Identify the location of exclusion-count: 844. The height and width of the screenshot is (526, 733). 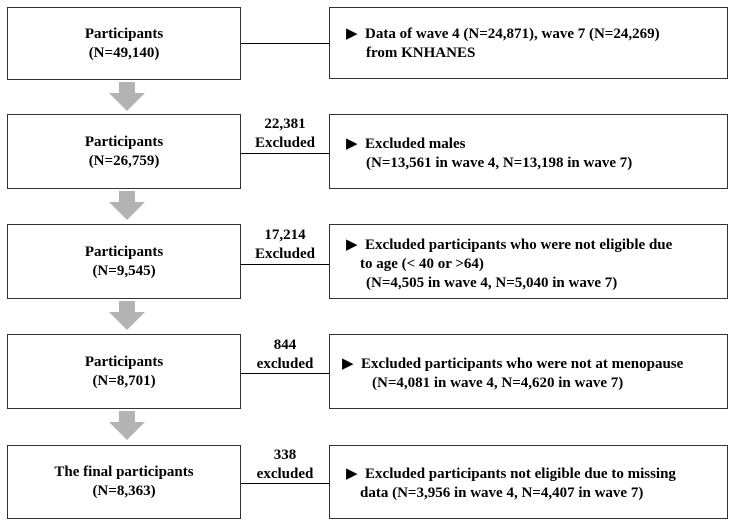
(285, 345).